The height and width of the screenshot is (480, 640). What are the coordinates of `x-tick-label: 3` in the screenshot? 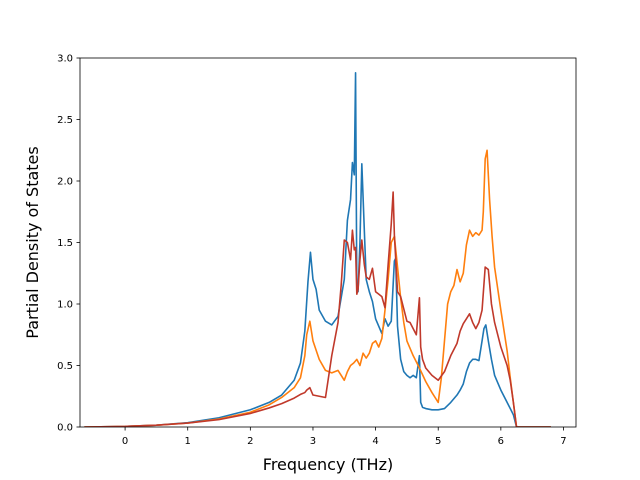 It's located at (313, 441).